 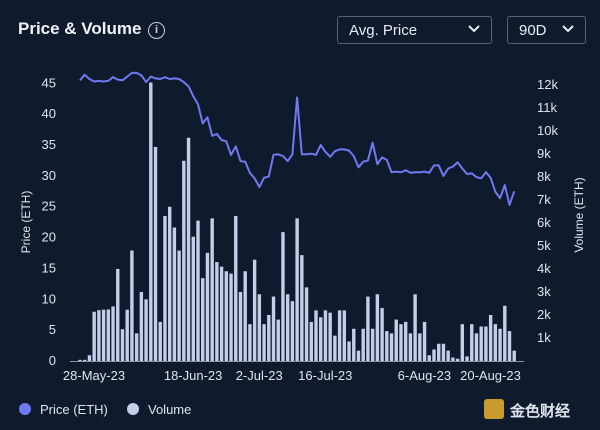 What do you see at coordinates (544, 176) in the screenshot?
I see `y-right-tick-label: 8k` at bounding box center [544, 176].